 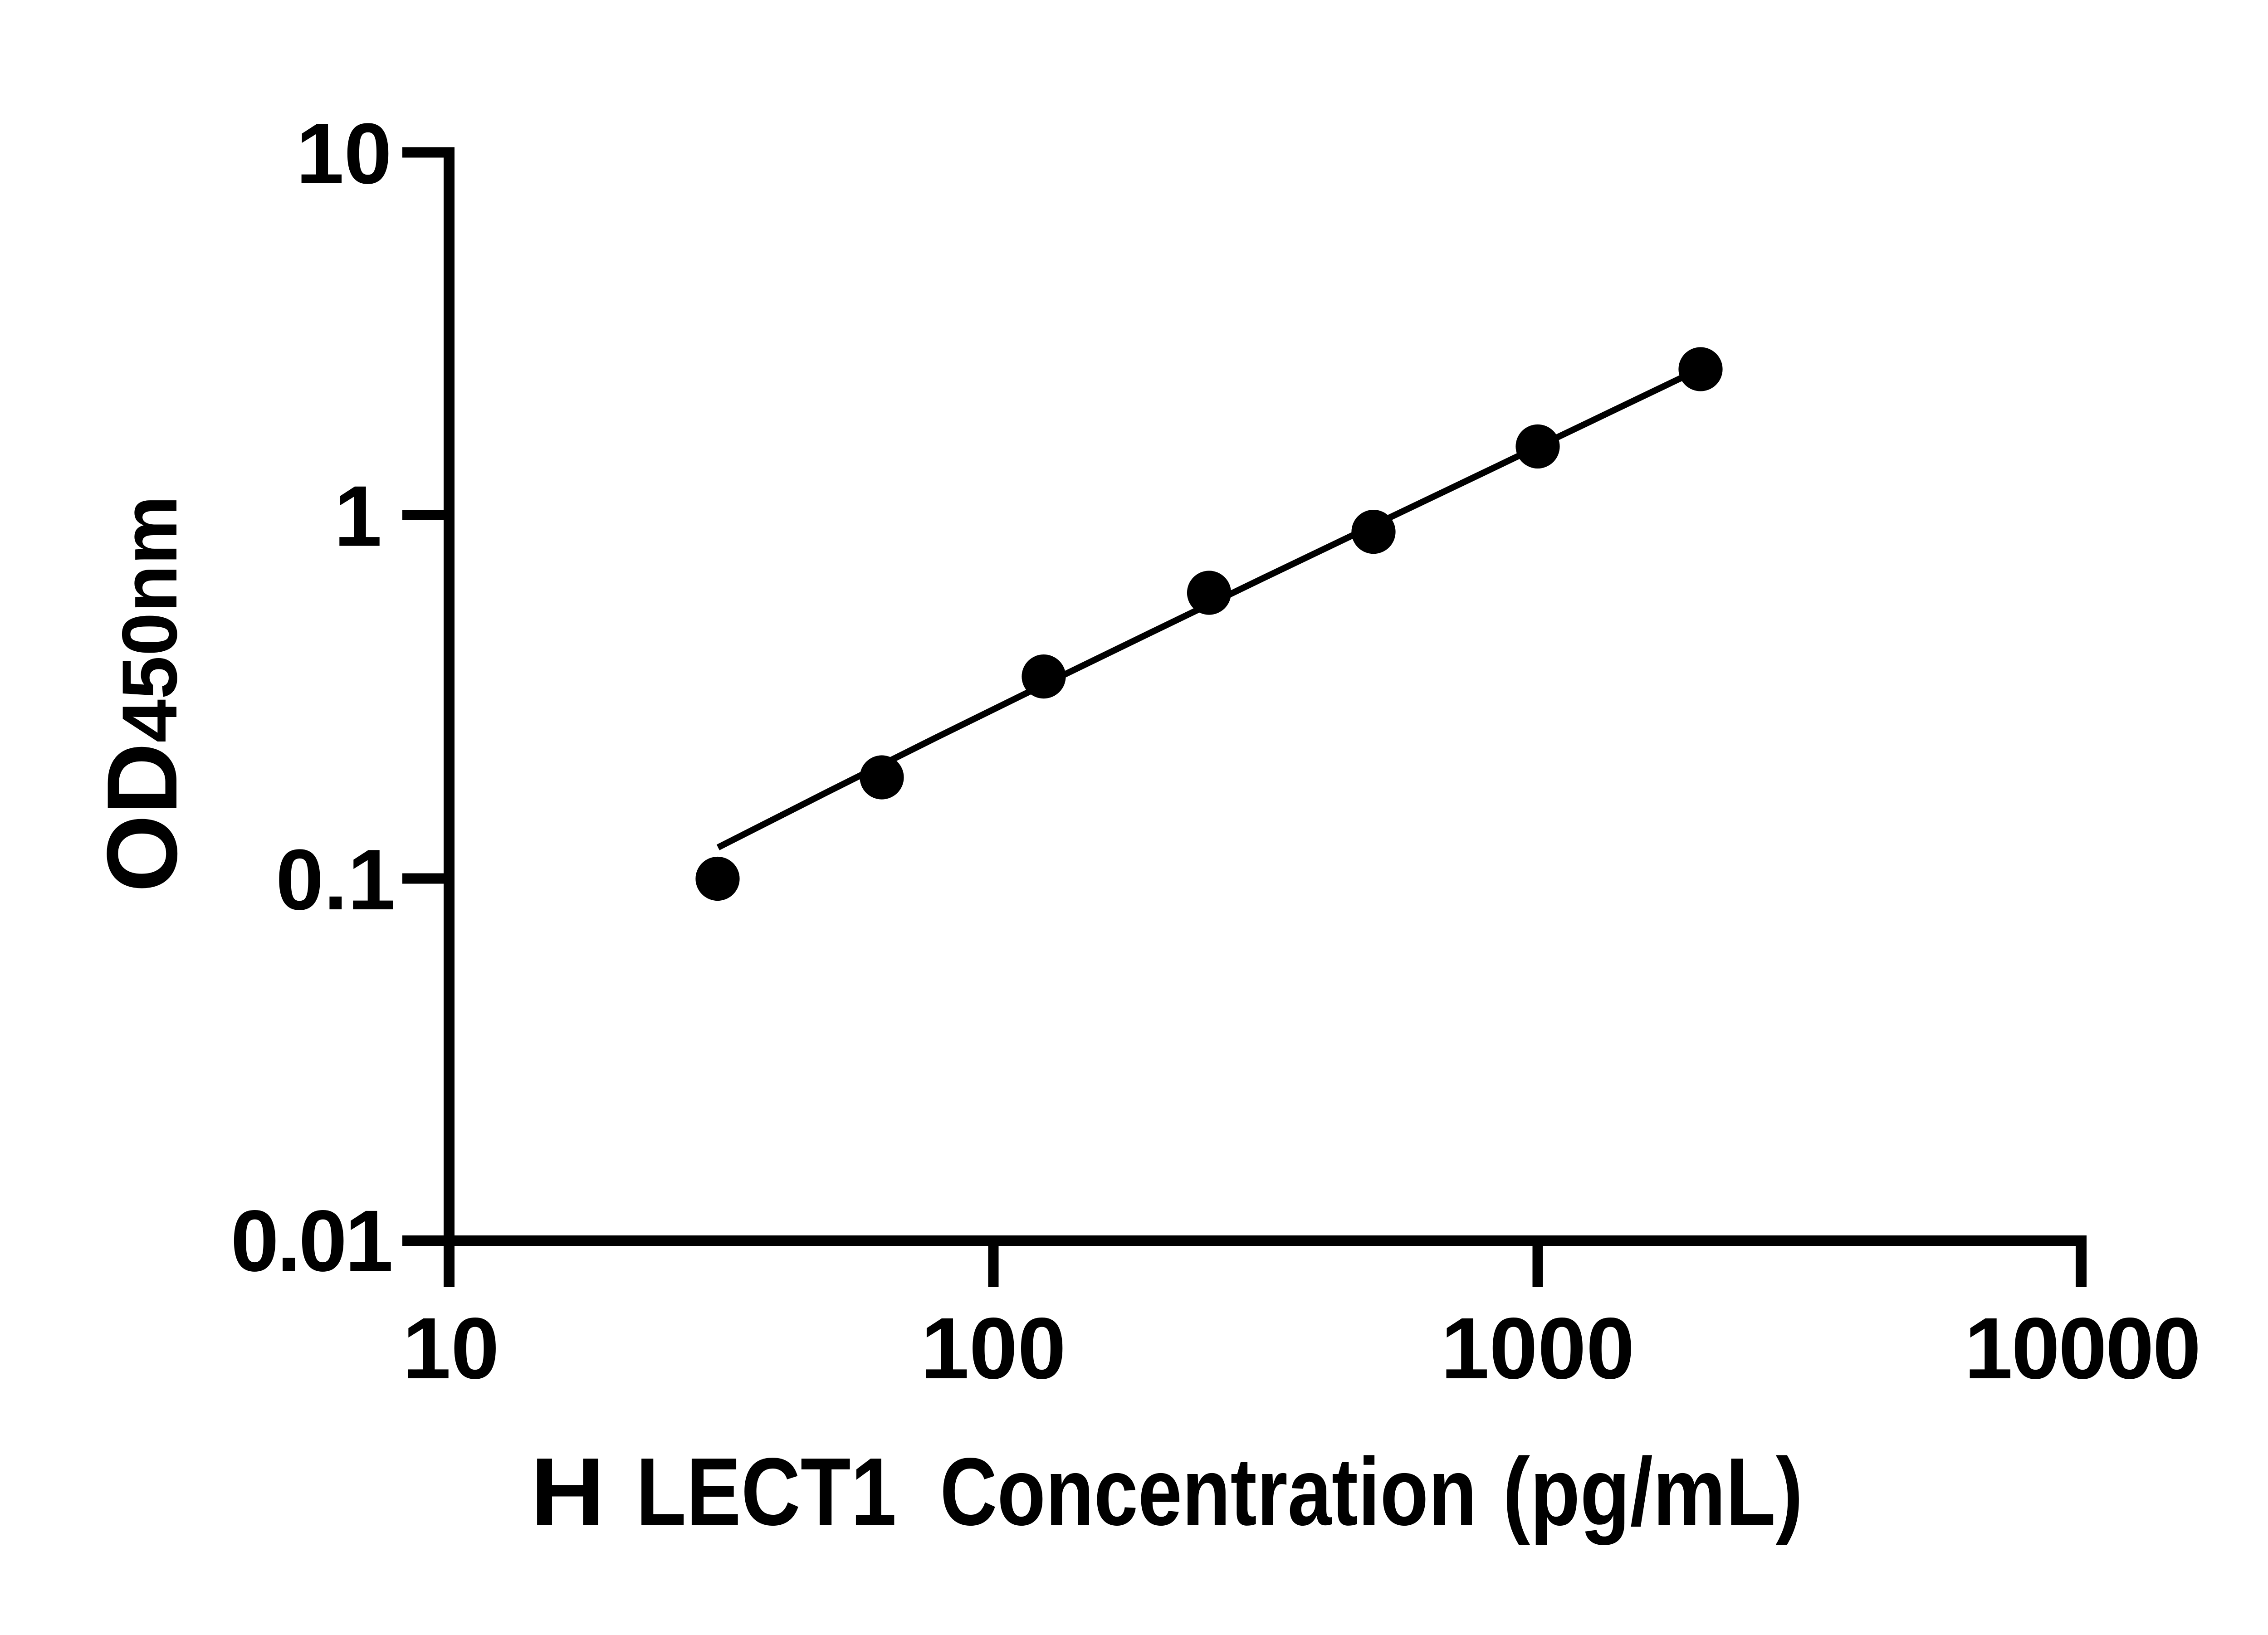 I want to click on svg-text: OD450nm, so click(x=142, y=694).